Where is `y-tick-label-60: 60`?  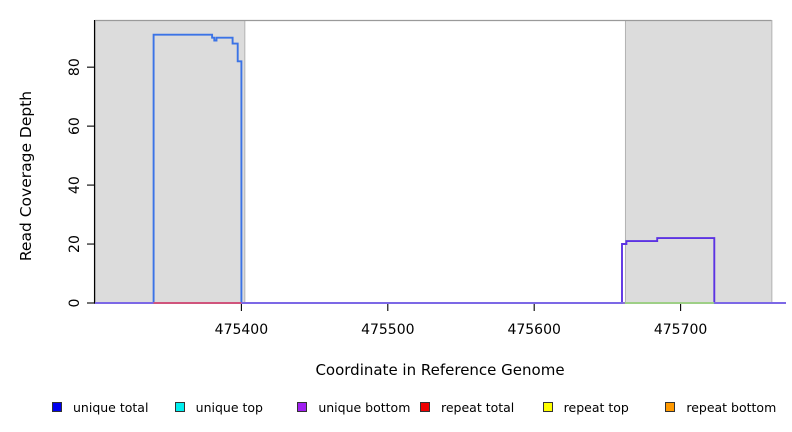 y-tick-label-60: 60 is located at coordinates (75, 126).